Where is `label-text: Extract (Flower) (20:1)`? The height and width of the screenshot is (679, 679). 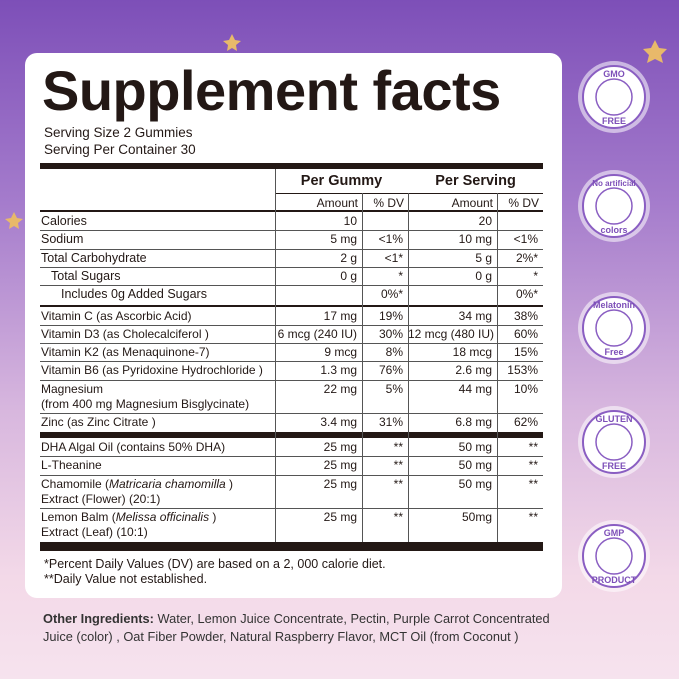 label-text: Extract (Flower) (20:1) is located at coordinates (101, 498).